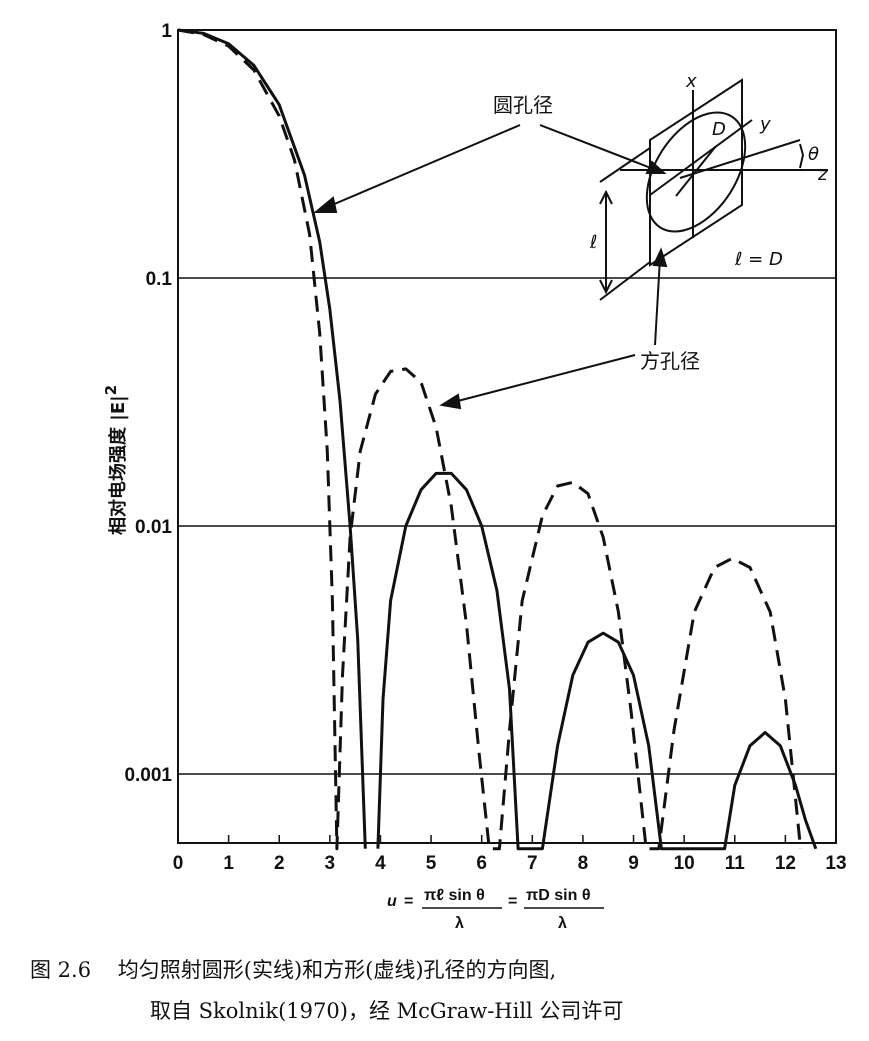  Describe the element at coordinates (735, 863) in the screenshot. I see `x-tick-label: 11` at that location.